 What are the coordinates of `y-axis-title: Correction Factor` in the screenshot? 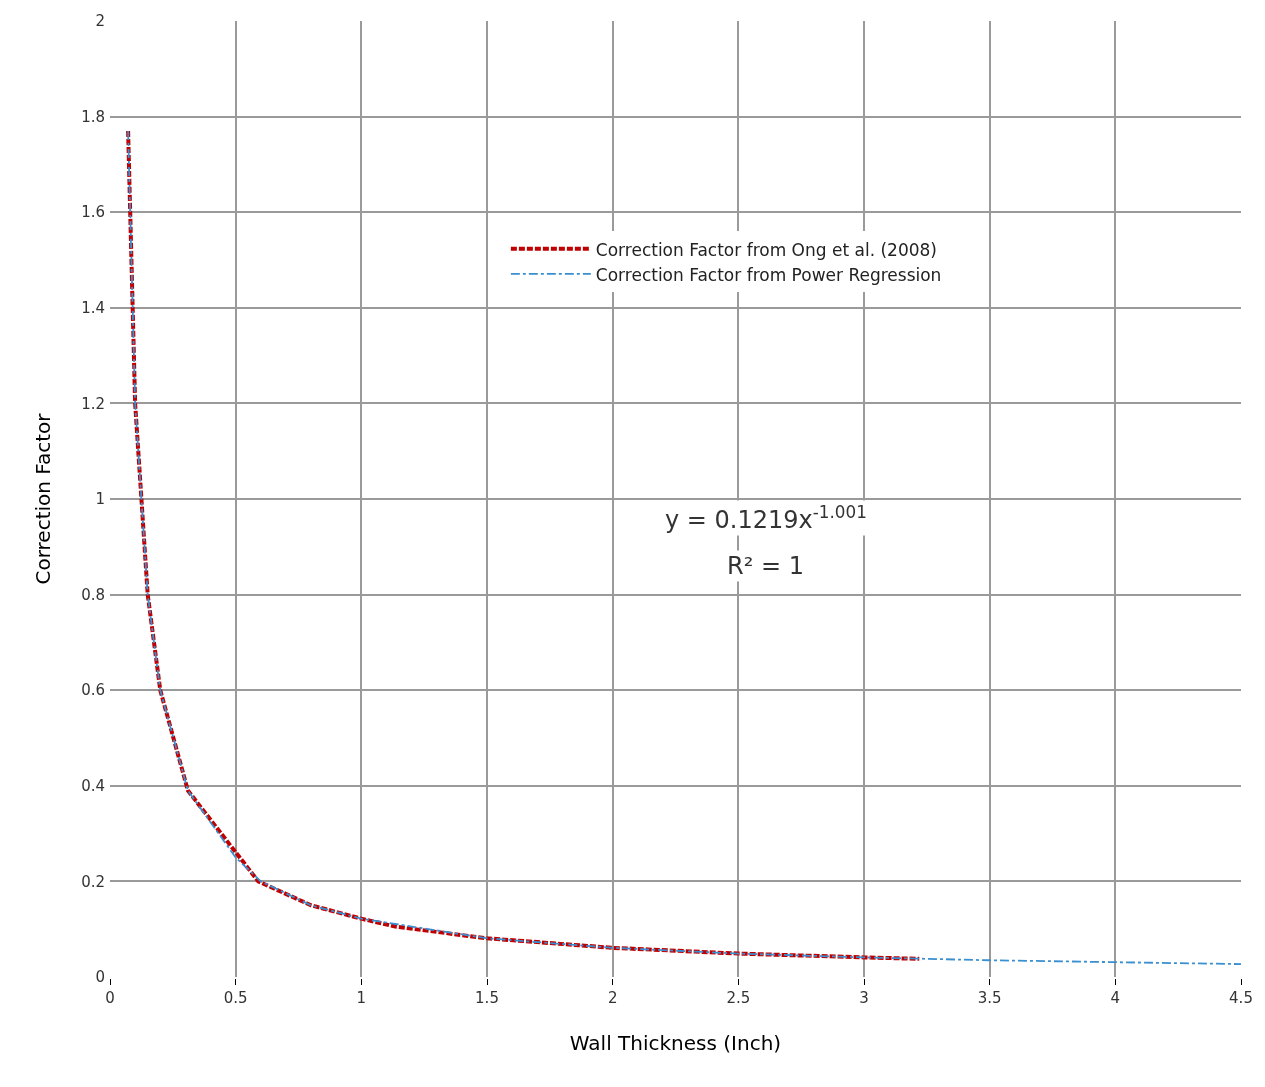 It's located at (43, 498).